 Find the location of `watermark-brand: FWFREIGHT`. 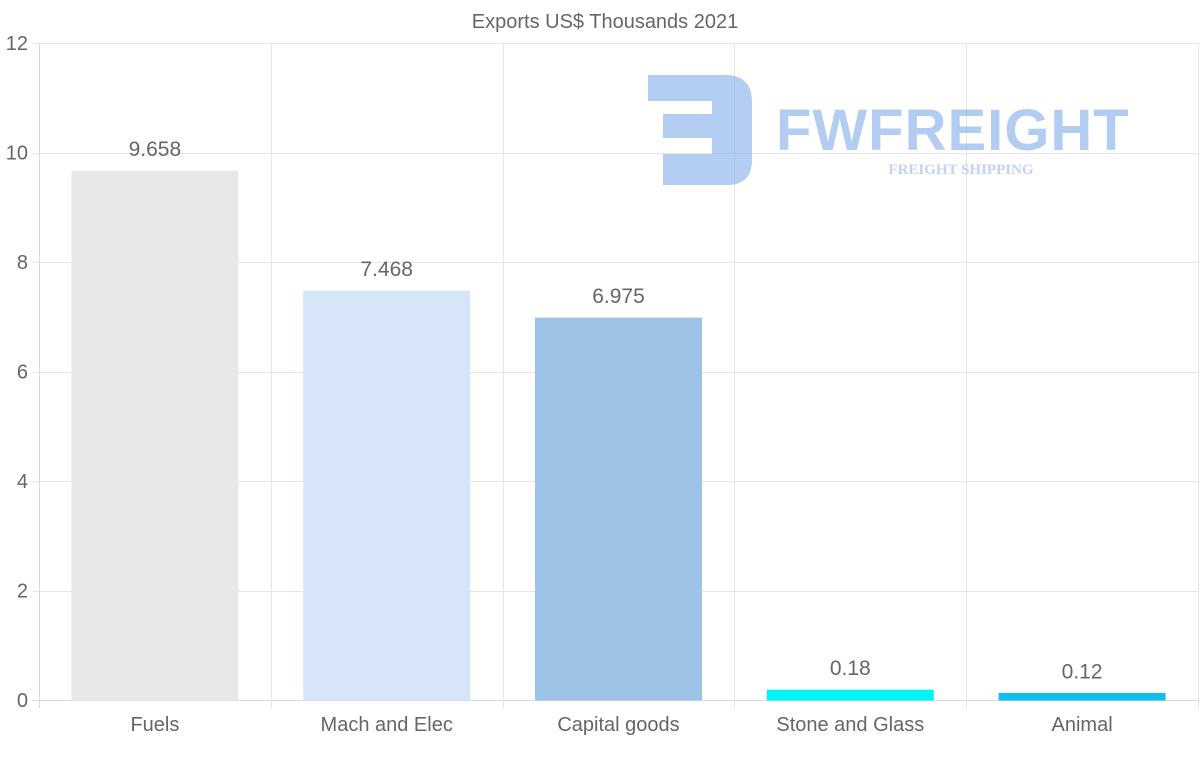

watermark-brand: FWFREIGHT is located at coordinates (953, 130).